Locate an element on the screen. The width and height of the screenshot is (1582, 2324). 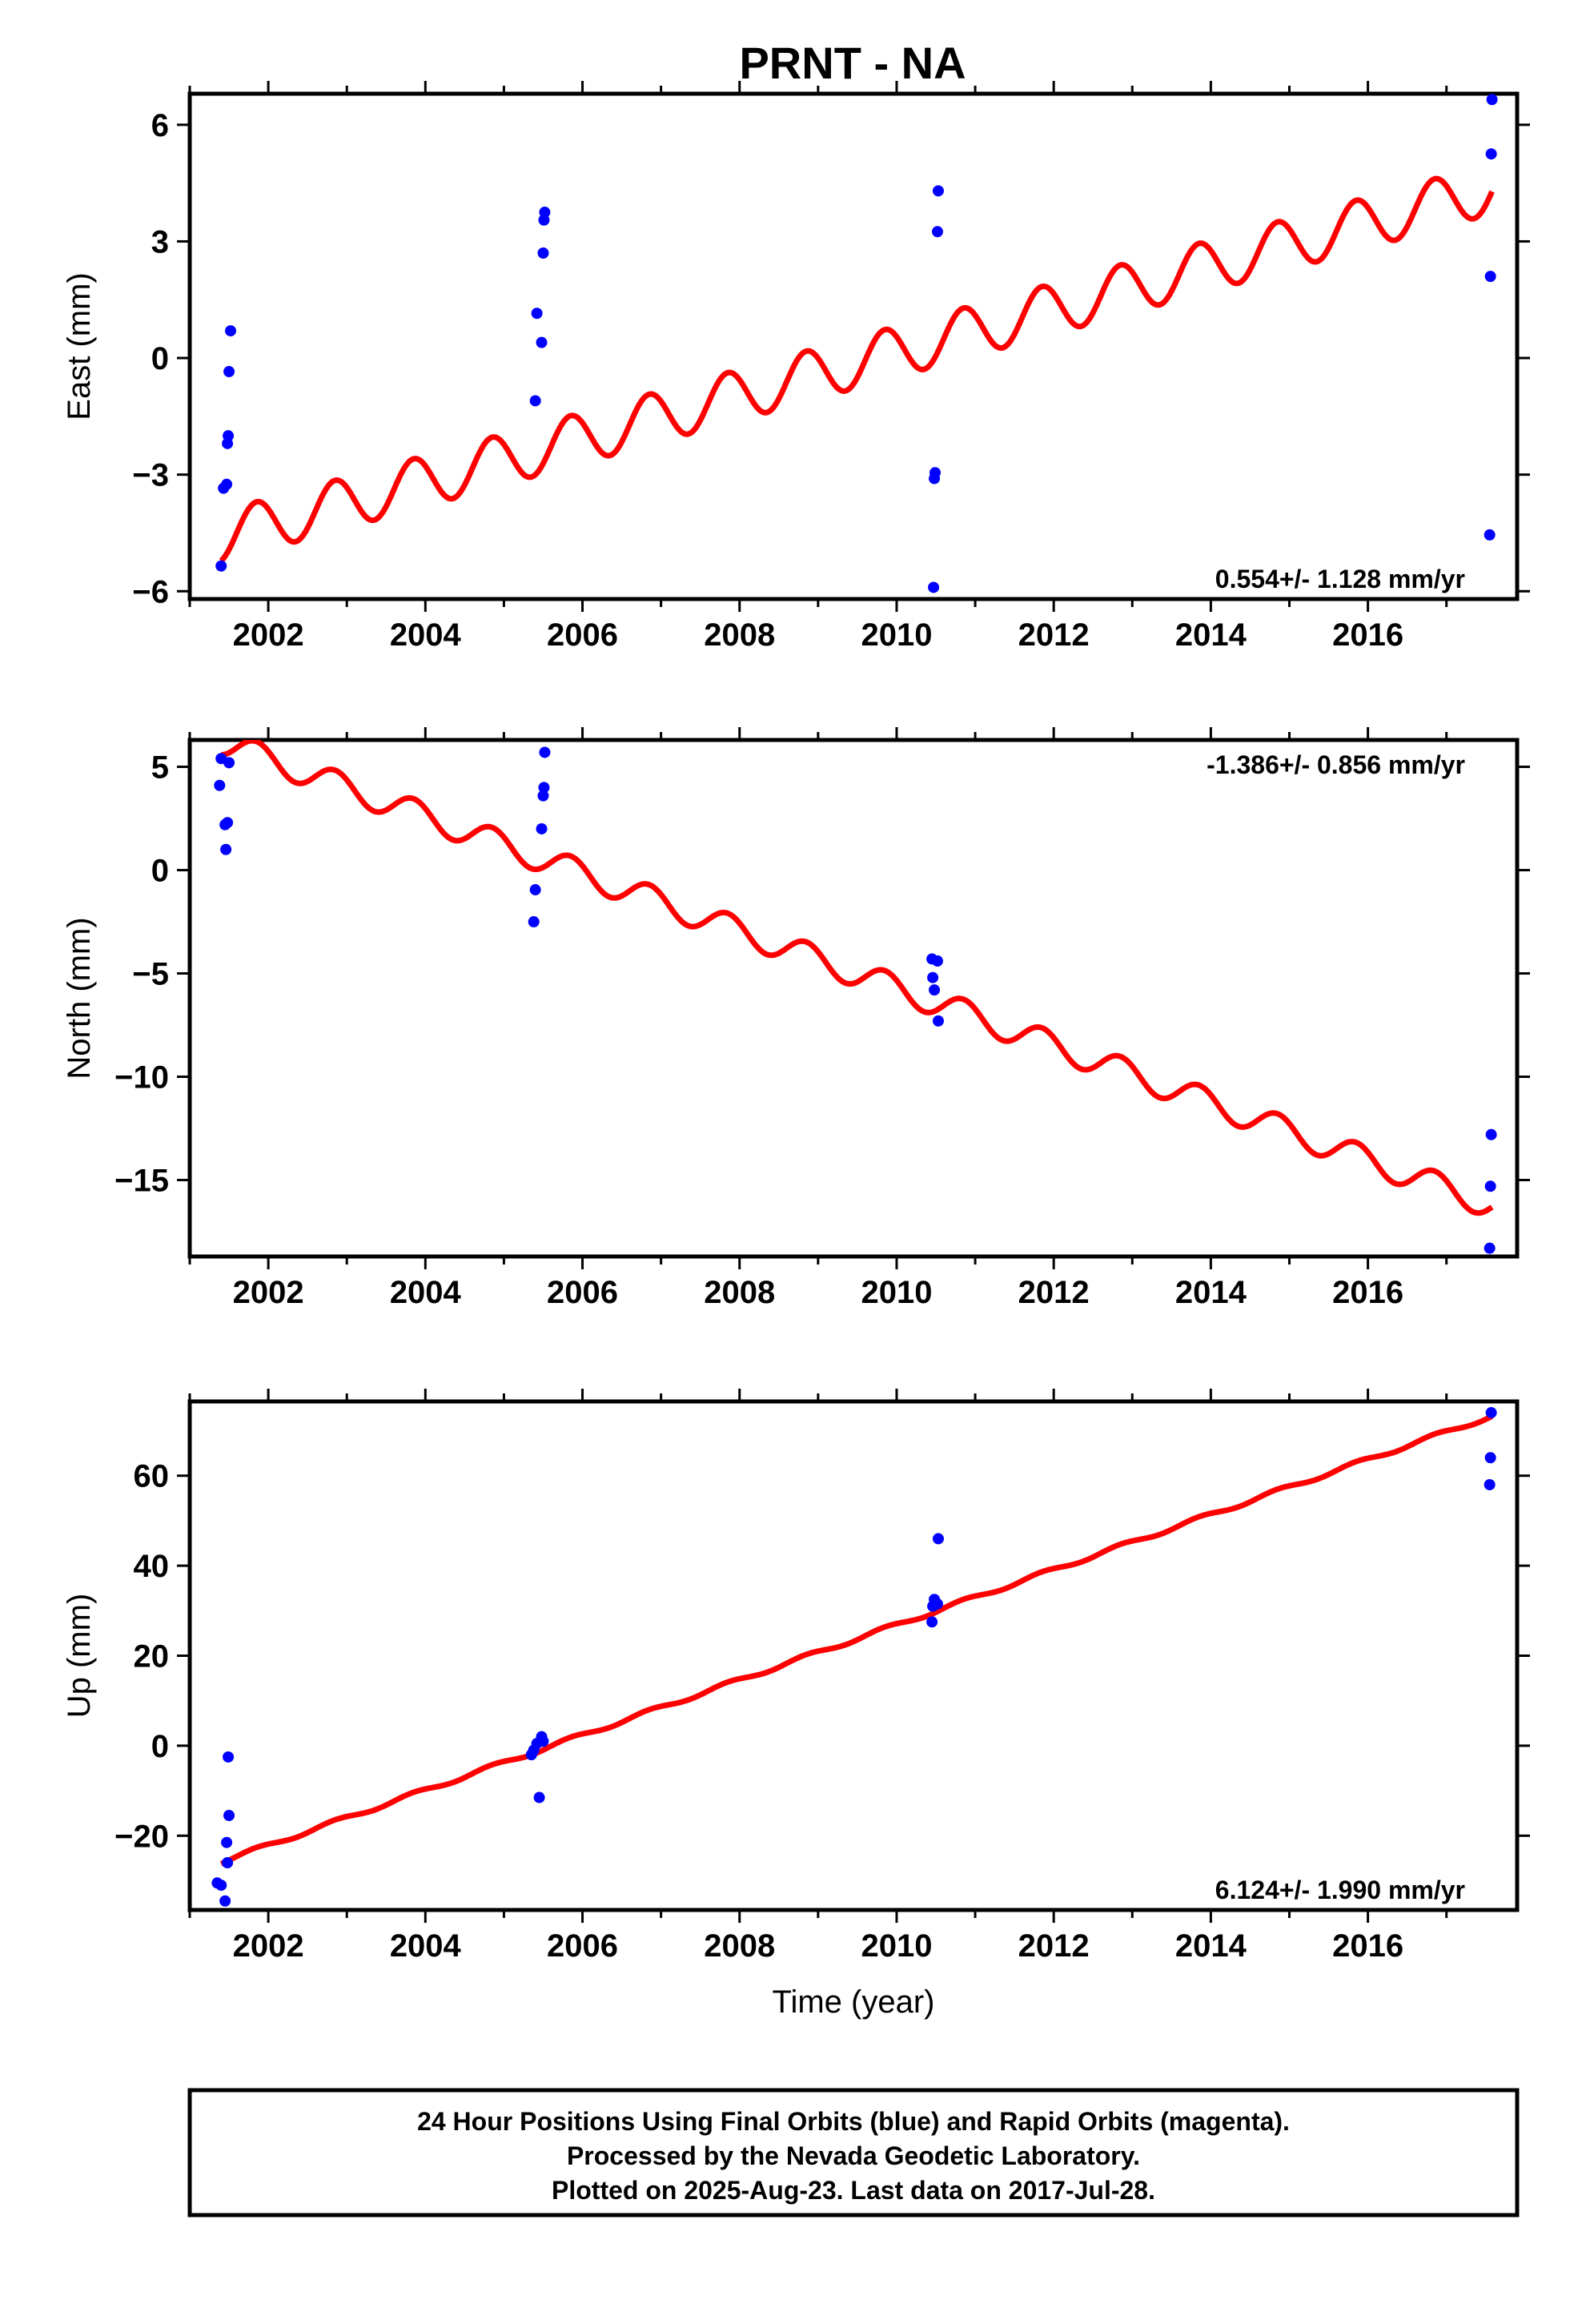
rate-label: 0.554+/- 1.128 mm/yr is located at coordinates (1340, 579).